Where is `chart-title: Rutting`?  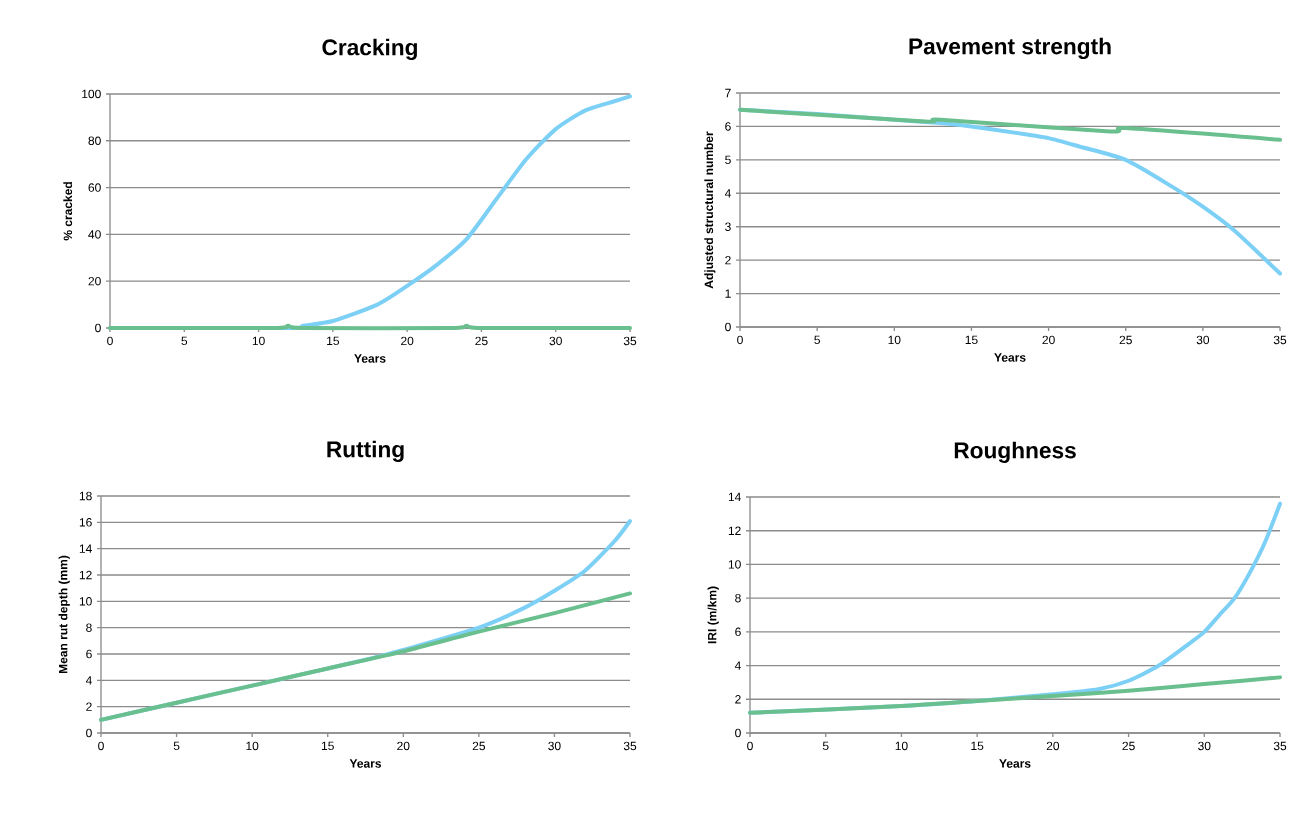 chart-title: Rutting is located at coordinates (365, 451).